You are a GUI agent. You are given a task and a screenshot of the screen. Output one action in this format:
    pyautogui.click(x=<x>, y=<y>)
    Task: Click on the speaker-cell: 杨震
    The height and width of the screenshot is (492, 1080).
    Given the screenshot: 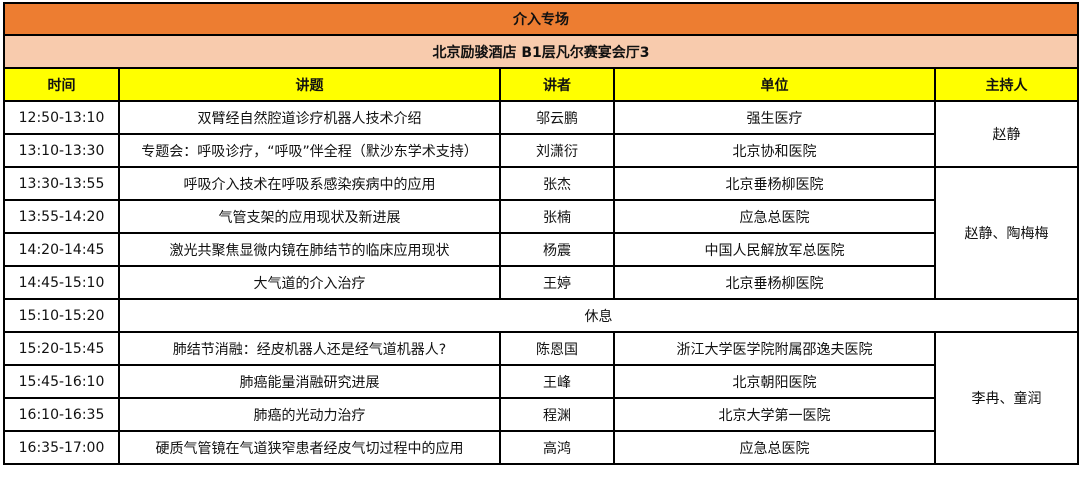 What is the action you would take?
    pyautogui.click(x=557, y=249)
    